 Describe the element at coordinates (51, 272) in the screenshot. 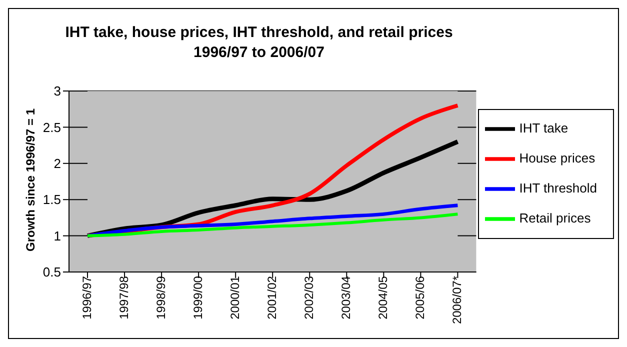

I see `y-tick-label: 0.5` at that location.